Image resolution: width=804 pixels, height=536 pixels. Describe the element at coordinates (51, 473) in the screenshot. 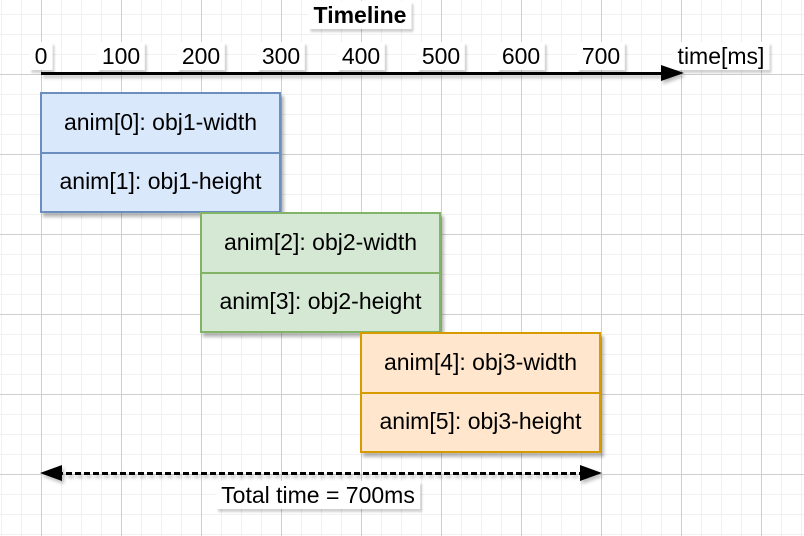

I see `arrowhead-left-icon` at that location.